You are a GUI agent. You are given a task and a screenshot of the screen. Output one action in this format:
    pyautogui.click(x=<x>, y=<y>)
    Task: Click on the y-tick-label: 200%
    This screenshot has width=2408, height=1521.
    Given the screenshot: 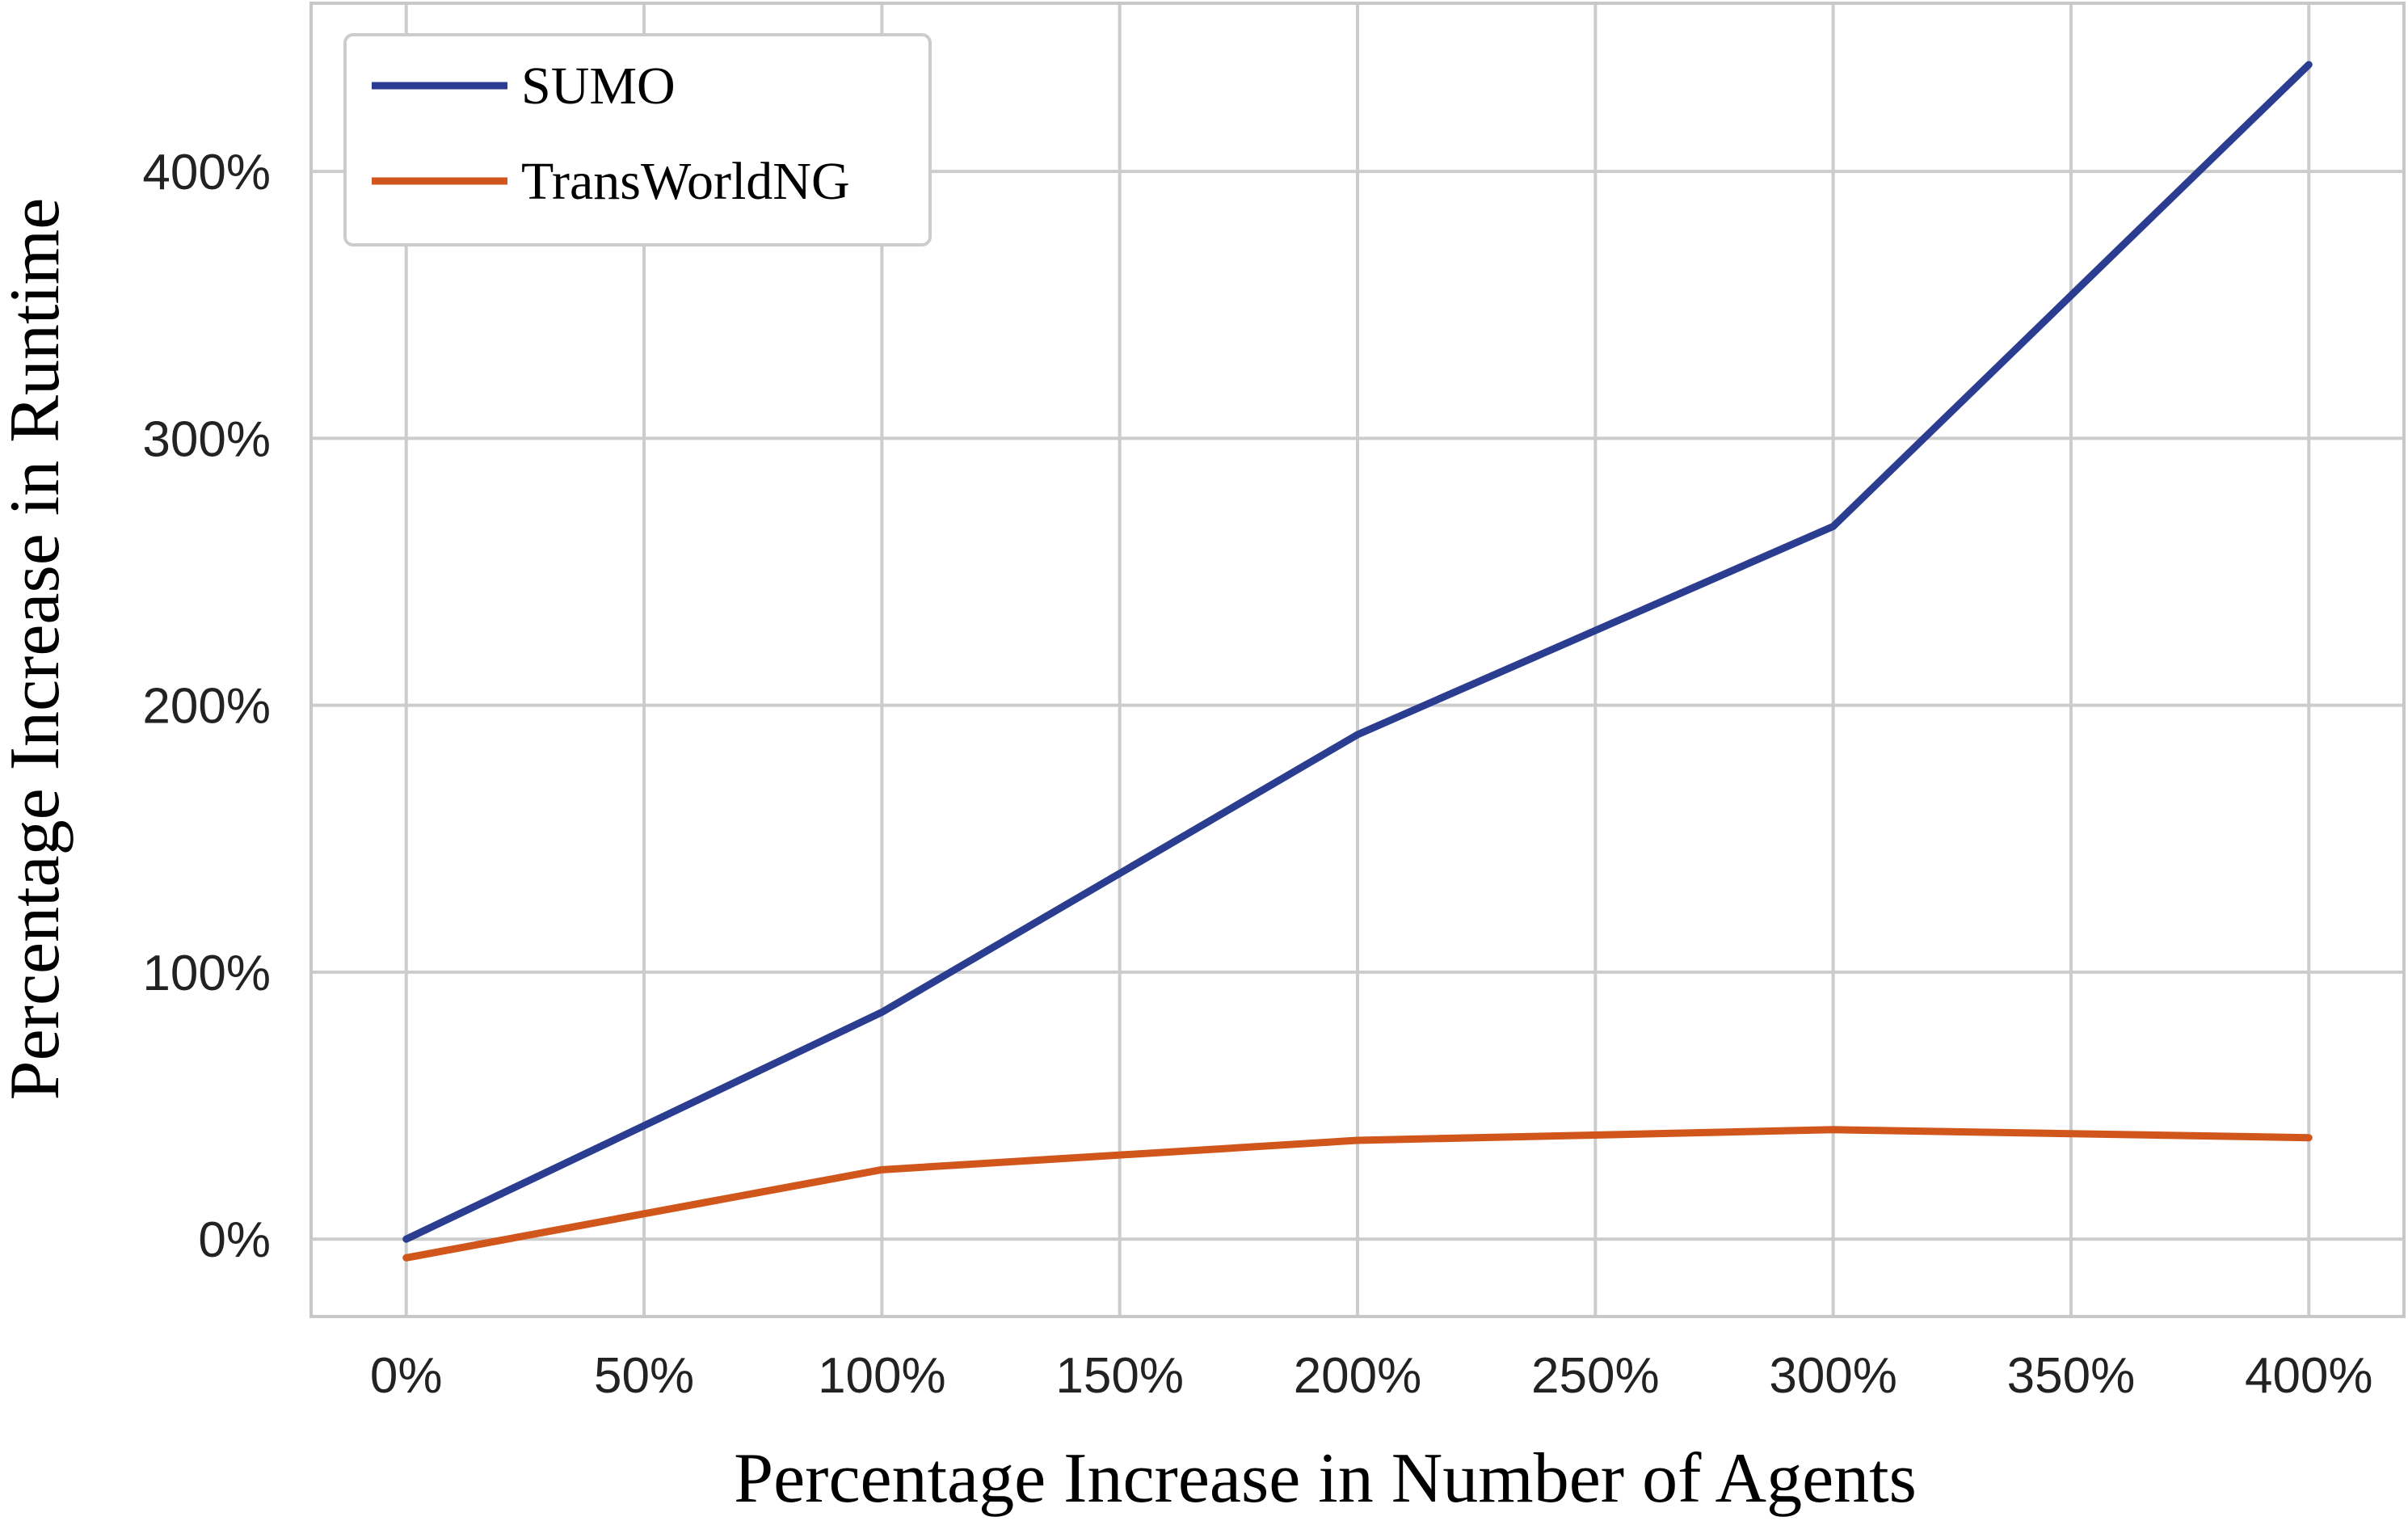 What is the action you would take?
    pyautogui.click(x=206, y=707)
    